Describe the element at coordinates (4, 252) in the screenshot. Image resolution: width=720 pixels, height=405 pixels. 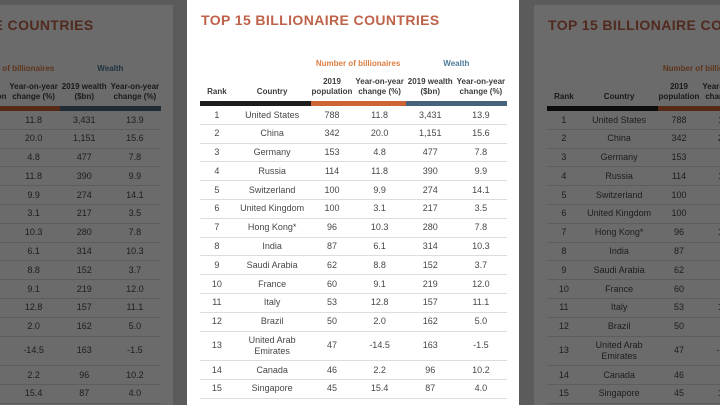
I see `table-cell: 87` at that location.